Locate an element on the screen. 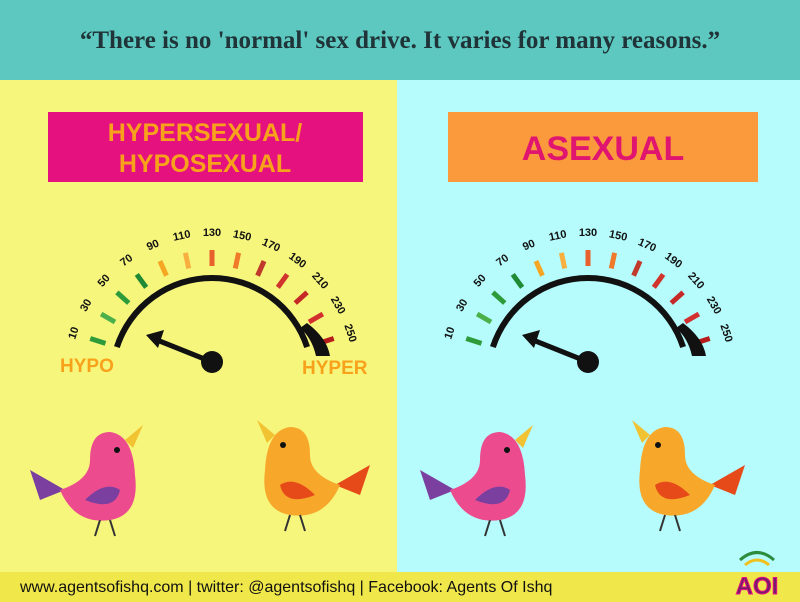 Image resolution: width=800 pixels, height=602 pixels. logo: AOI is located at coordinates (757, 576).